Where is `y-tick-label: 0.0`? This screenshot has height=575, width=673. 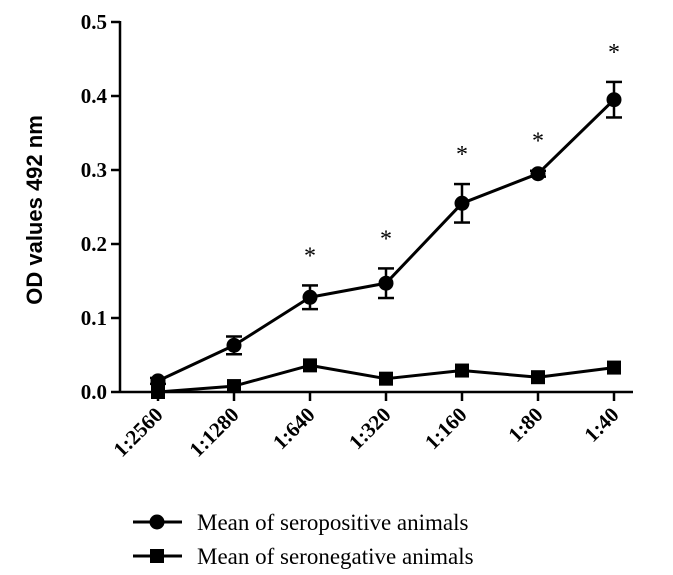
y-tick-label: 0.0 is located at coordinates (94, 392).